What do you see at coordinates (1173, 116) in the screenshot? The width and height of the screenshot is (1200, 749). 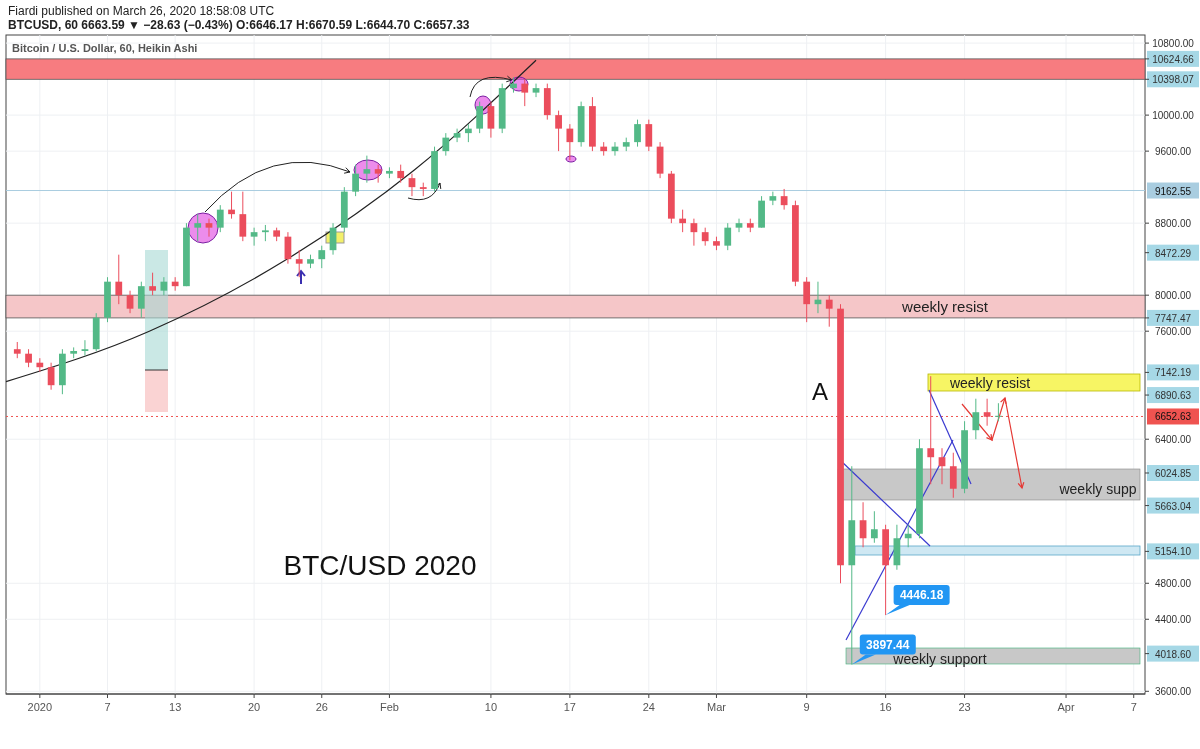 I see `y-tick-label: 10000.00` at bounding box center [1173, 116].